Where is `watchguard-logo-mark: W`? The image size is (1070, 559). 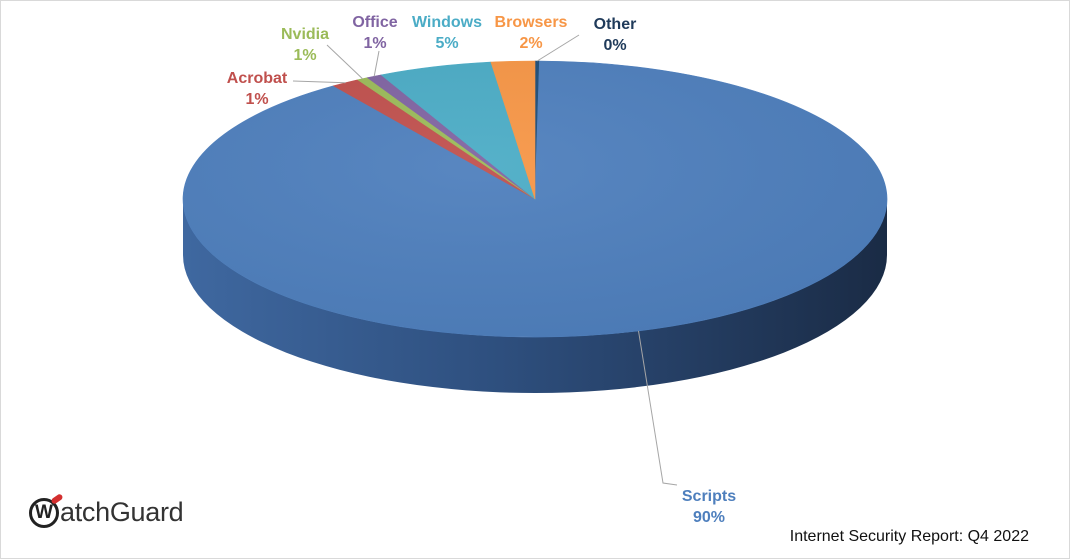 watchguard-logo-mark: W is located at coordinates (44, 512).